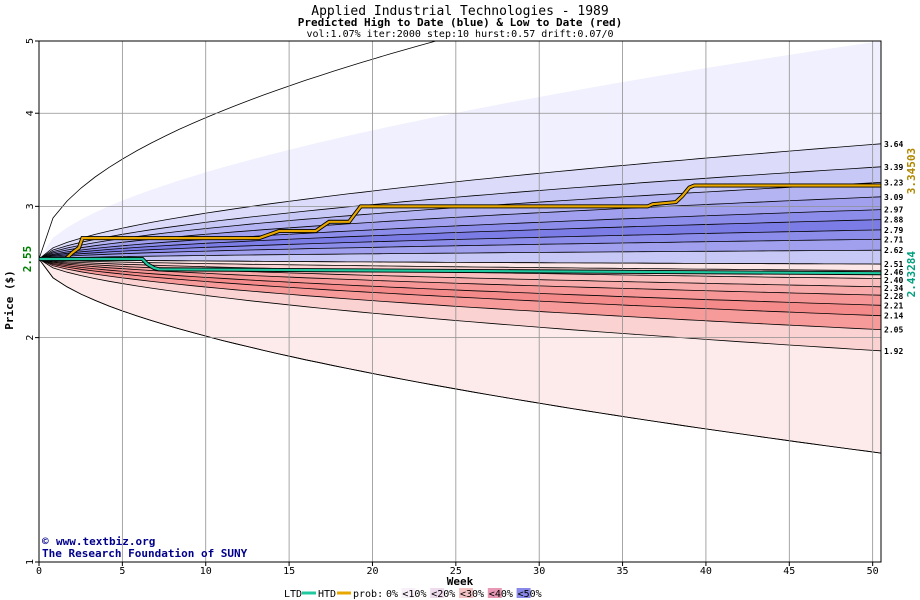  Describe the element at coordinates (893, 272) in the screenshot. I see `band-end-label: 2.46` at that location.